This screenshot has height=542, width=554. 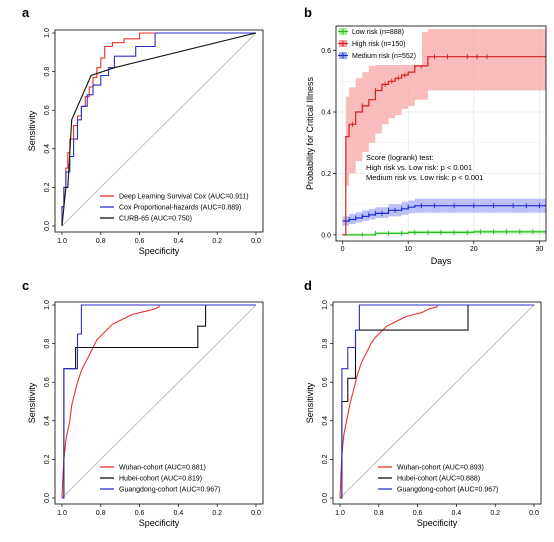 I want to click on y-axis-title: Probability for Critical Illness, so click(x=310, y=133).